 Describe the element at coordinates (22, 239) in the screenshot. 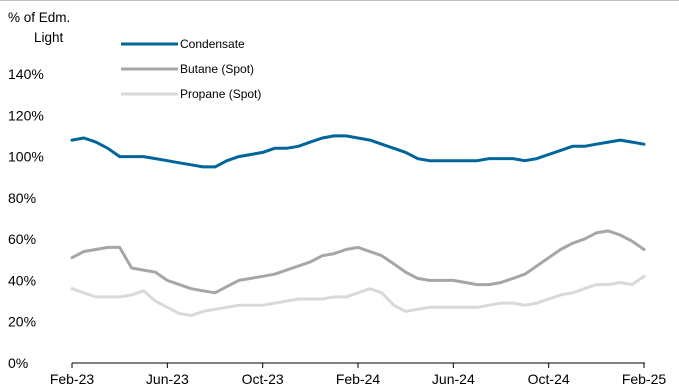

I see `y-tick-label: 60%` at that location.